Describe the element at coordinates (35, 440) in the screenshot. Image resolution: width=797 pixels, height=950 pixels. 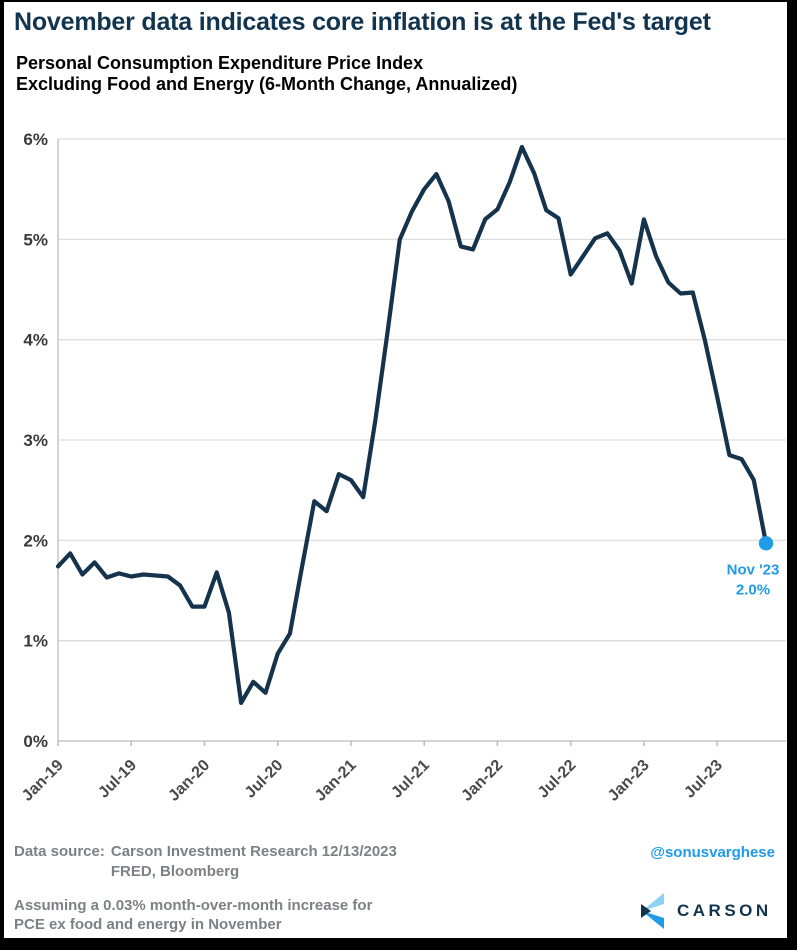
I see `y-axis-tick-label: 3%` at that location.